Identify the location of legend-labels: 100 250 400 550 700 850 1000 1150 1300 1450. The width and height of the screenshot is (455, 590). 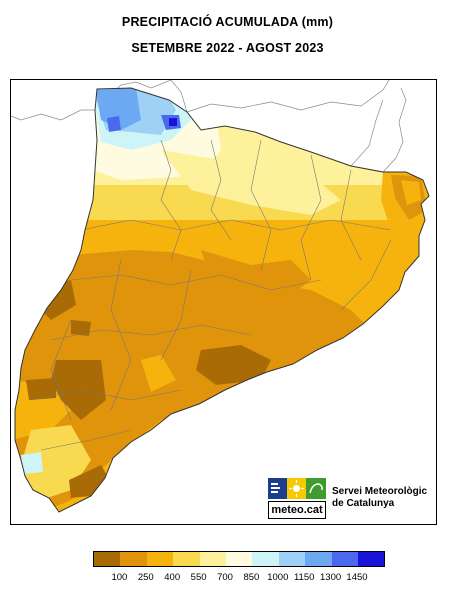
(227, 578).